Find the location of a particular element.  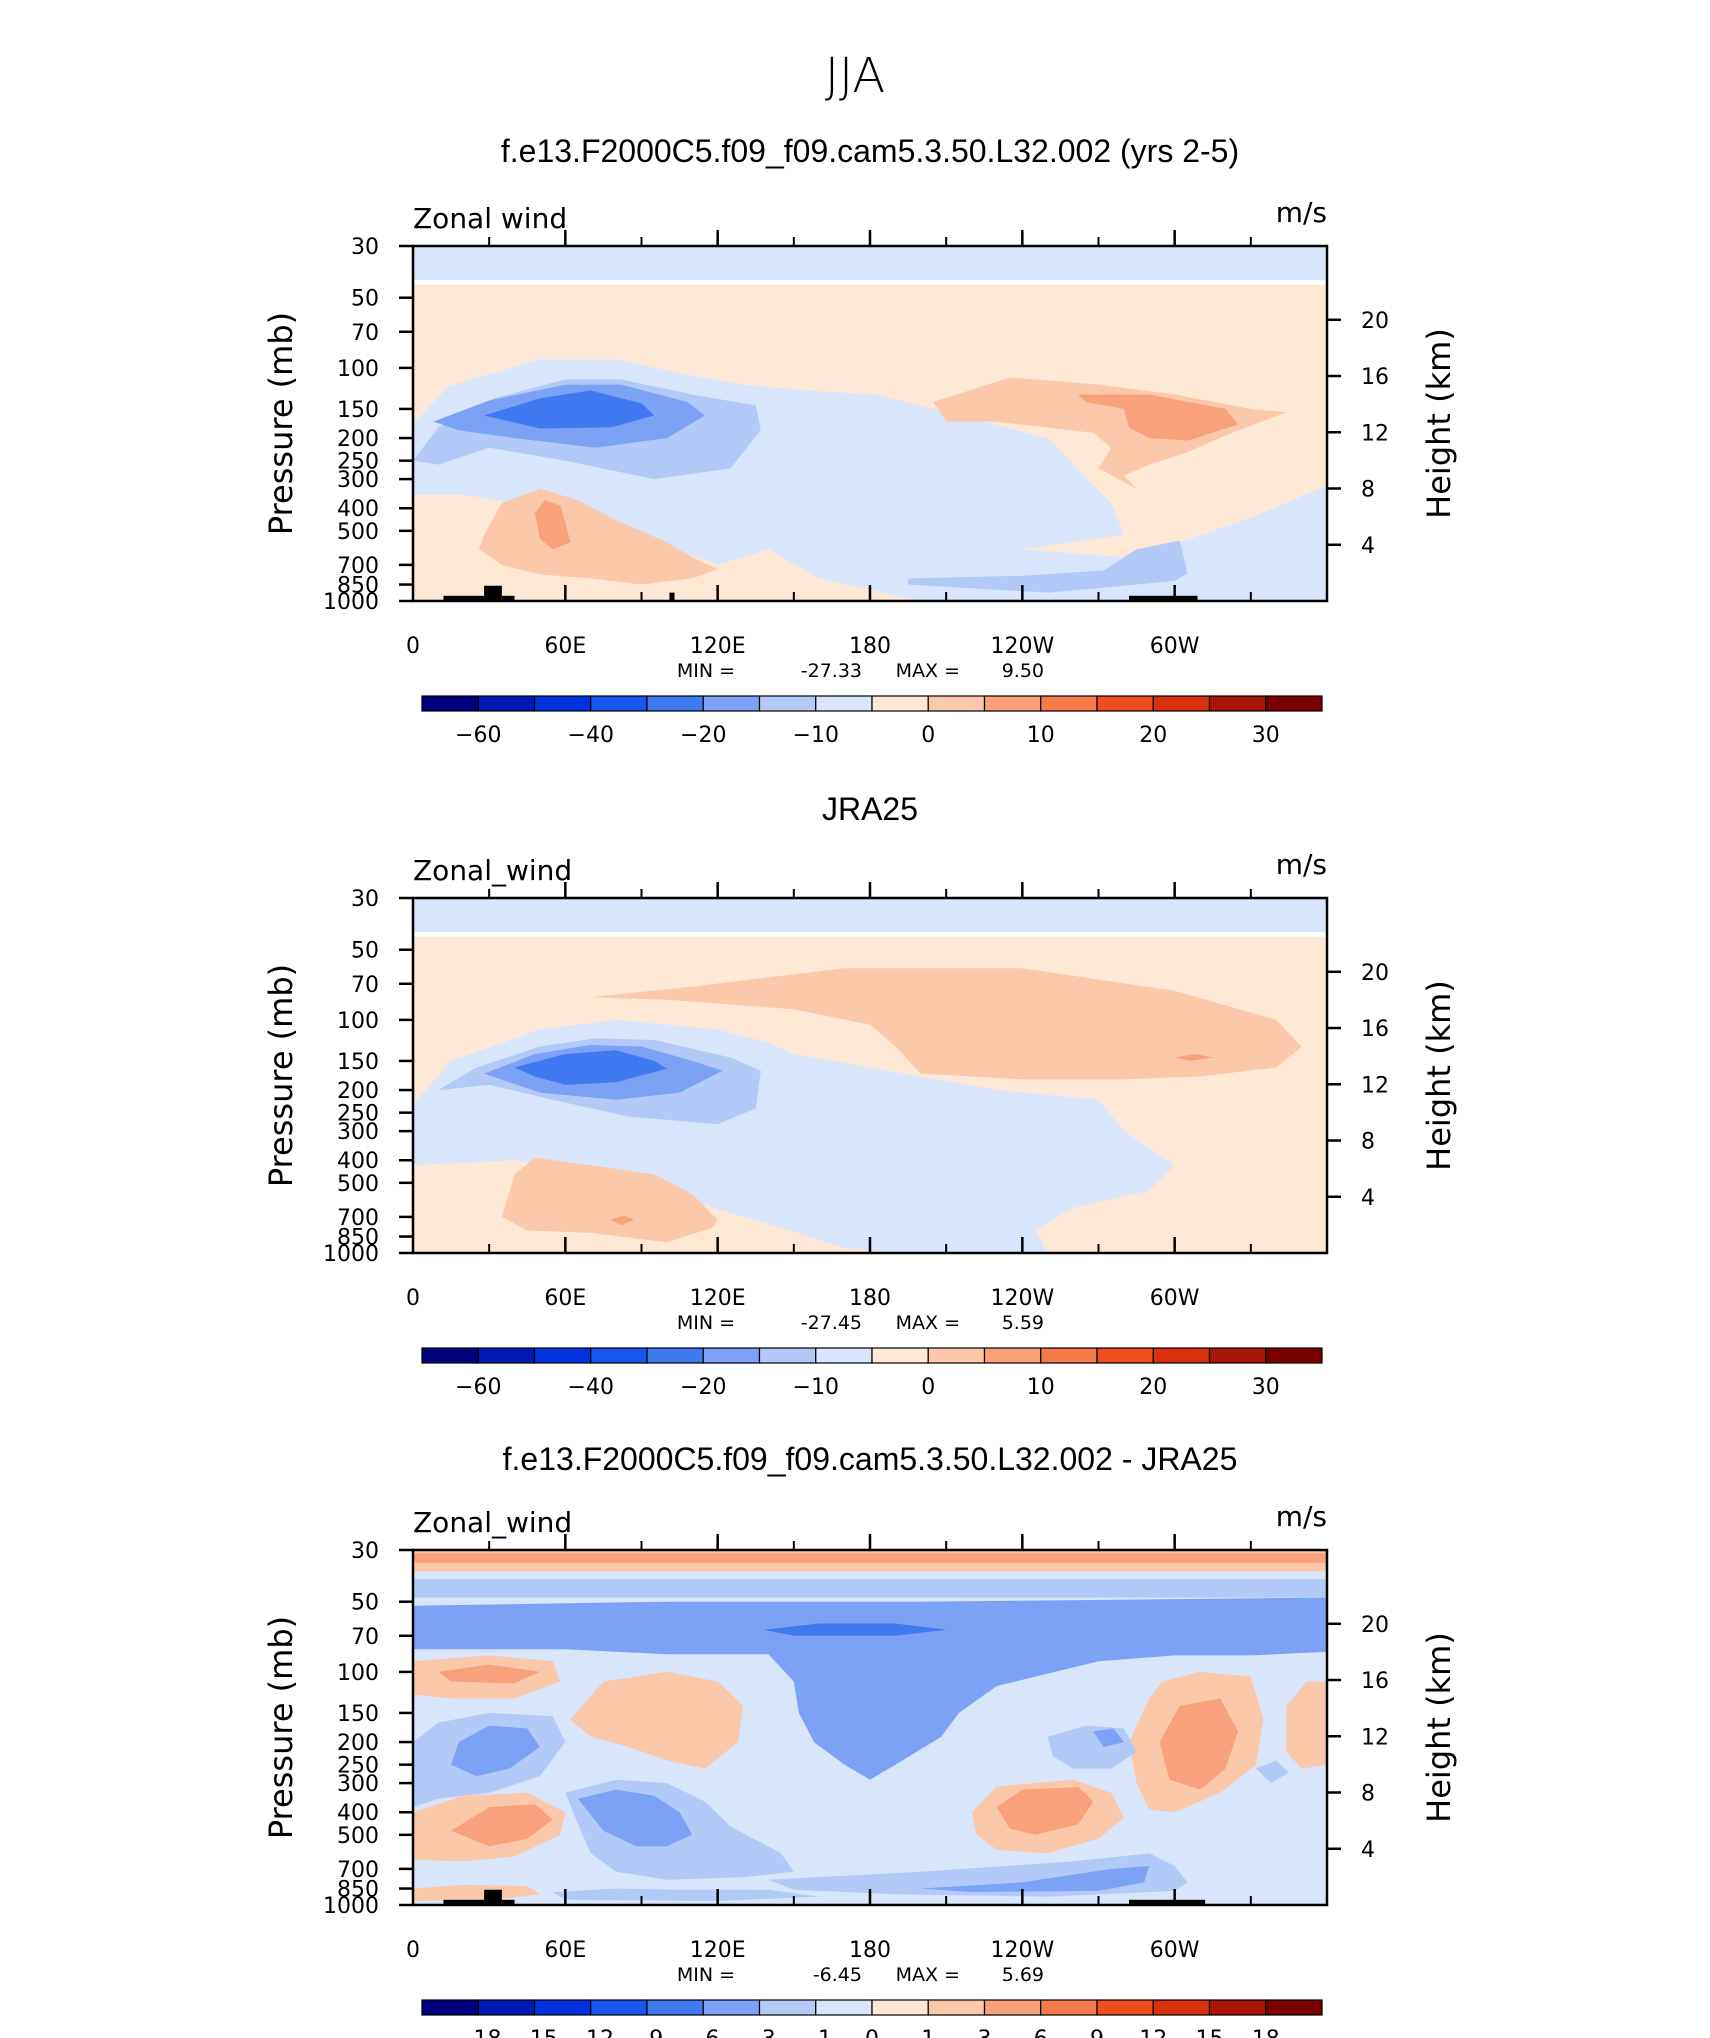

main-title: JJA is located at coordinates (855, 76).